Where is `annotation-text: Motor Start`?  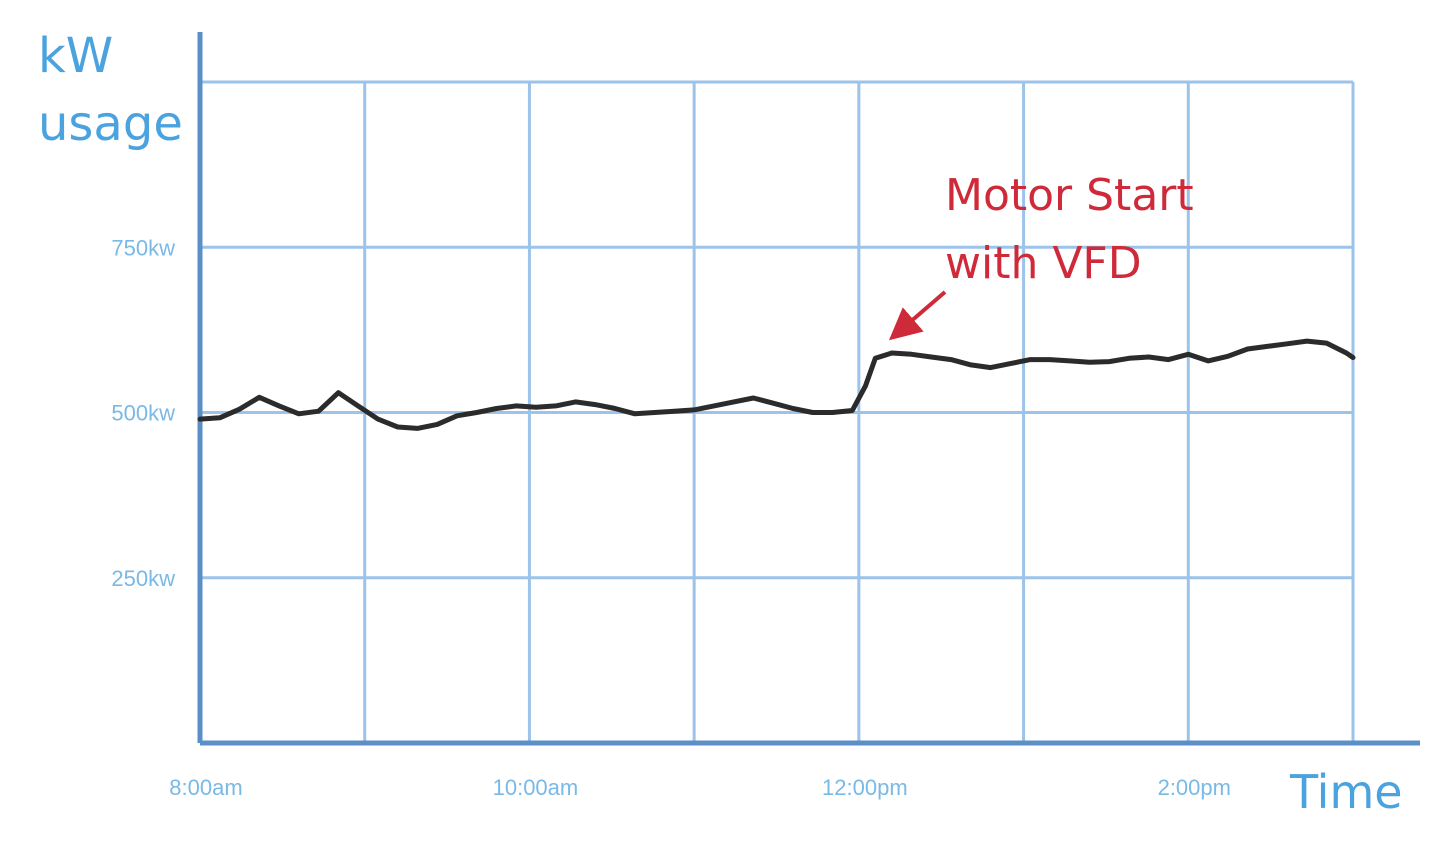 annotation-text: Motor Start is located at coordinates (1069, 195).